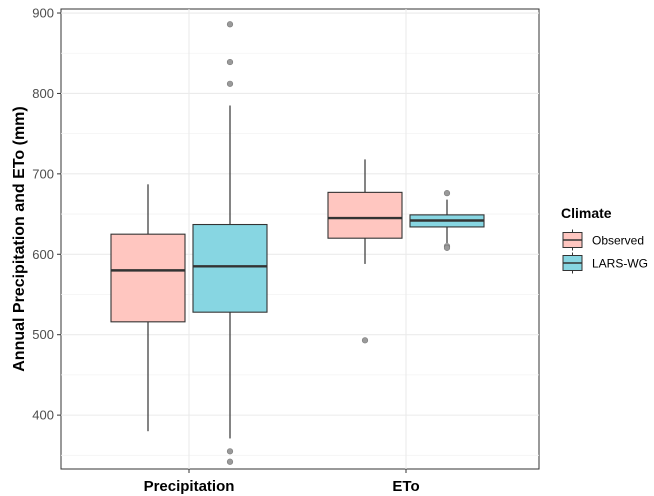 This screenshot has width=654, height=496. Describe the element at coordinates (46, 214) in the screenshot. I see `y-axis-ticks: 400 500 600 700 800 900` at that location.